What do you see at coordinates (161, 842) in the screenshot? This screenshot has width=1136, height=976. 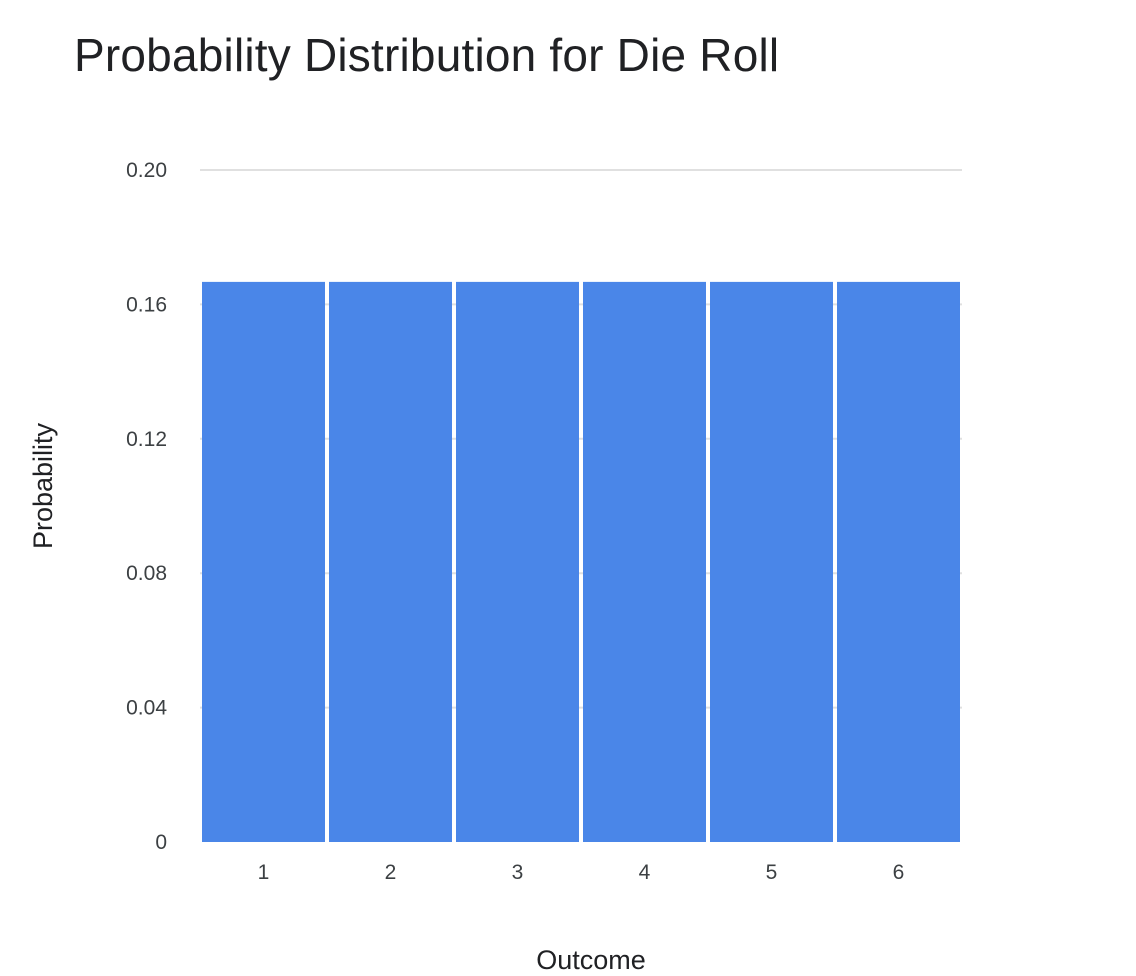 I see `y-tick-label: 0` at bounding box center [161, 842].